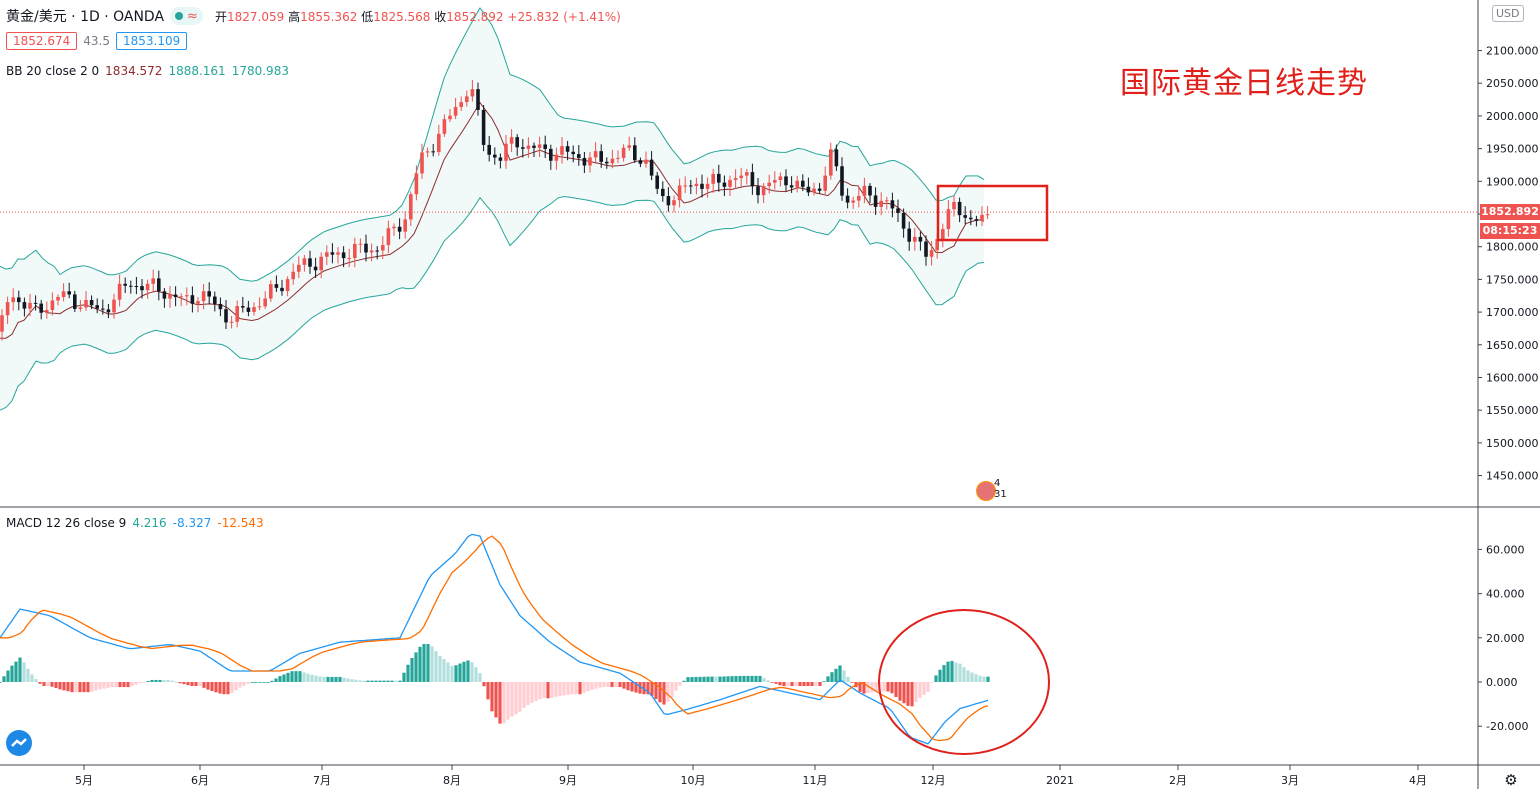 This screenshot has height=789, width=1540. What do you see at coordinates (1511, 780) in the screenshot?
I see `gear-icon: ⚙` at bounding box center [1511, 780].